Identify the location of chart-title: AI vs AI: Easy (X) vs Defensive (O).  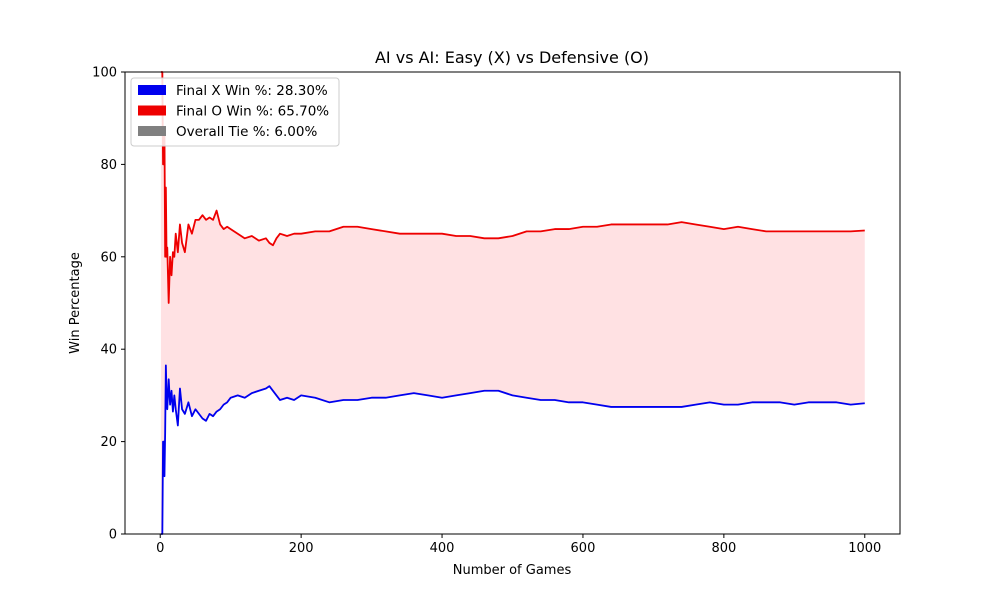
(512, 57).